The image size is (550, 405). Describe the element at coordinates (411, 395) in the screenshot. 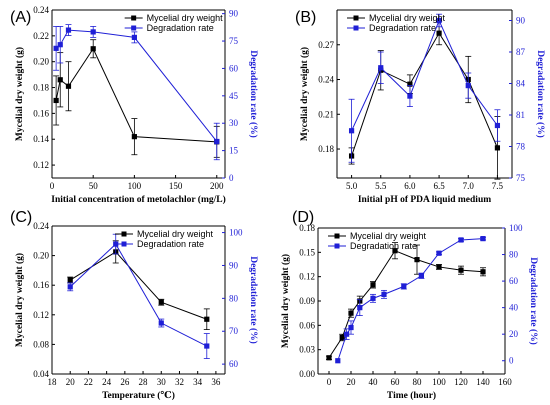

I see `x-axis-label: Time (hour)` at that location.